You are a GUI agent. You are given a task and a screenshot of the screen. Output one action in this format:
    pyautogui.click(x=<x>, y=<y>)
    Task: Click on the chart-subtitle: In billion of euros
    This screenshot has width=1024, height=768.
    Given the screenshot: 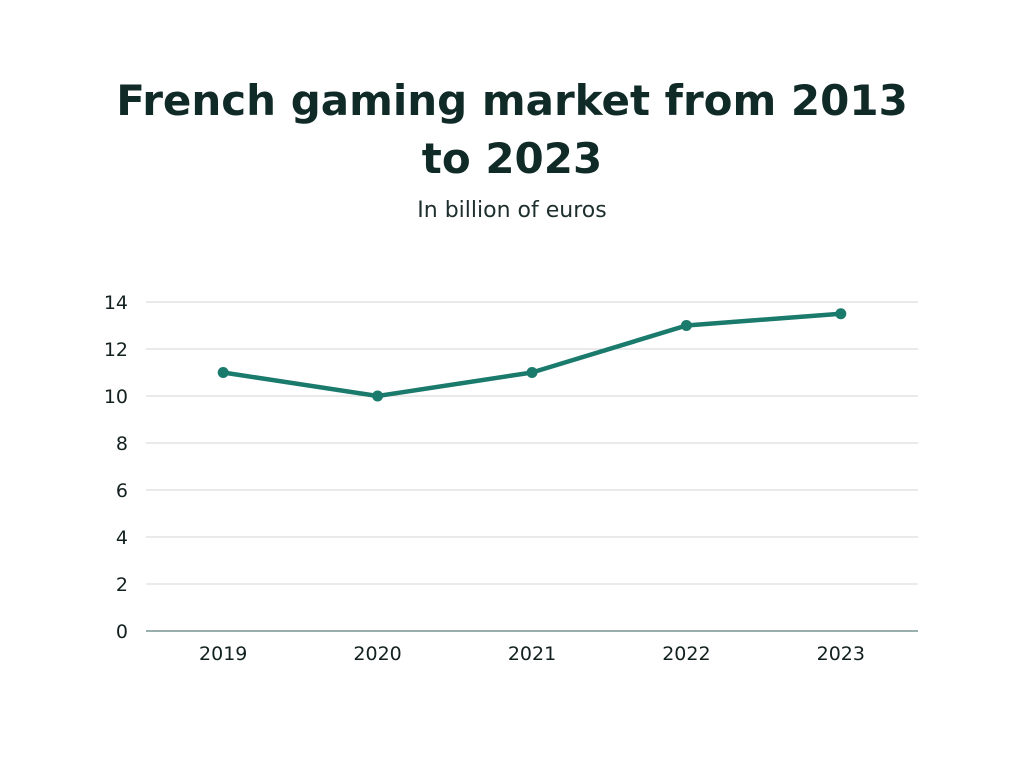 What is the action you would take?
    pyautogui.click(x=512, y=210)
    